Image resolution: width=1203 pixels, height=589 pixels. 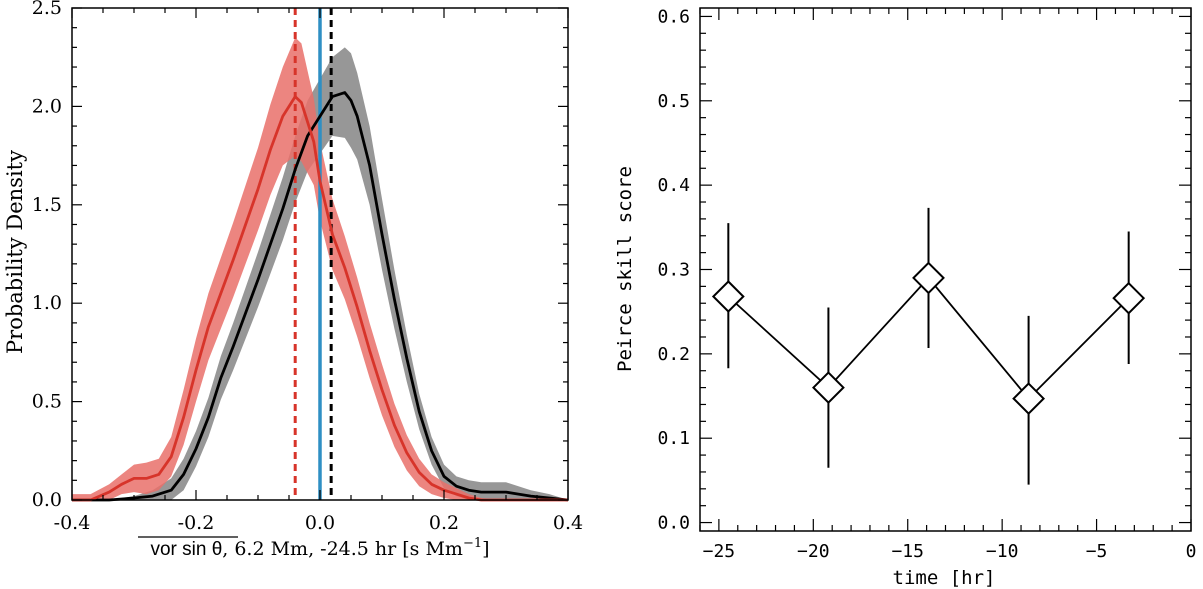 What do you see at coordinates (342, 549) in the screenshot?
I see `left-xlabel-rest: , 6.2 Mm, -24.5 hr [s Mm` at bounding box center [342, 549].